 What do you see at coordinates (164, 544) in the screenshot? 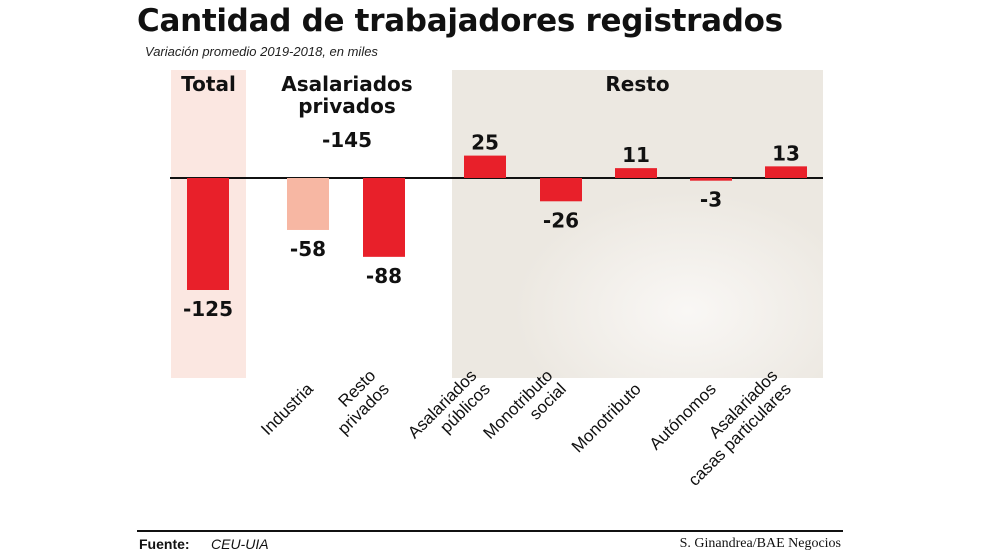
I see `source-label: Fuente:` at bounding box center [164, 544].